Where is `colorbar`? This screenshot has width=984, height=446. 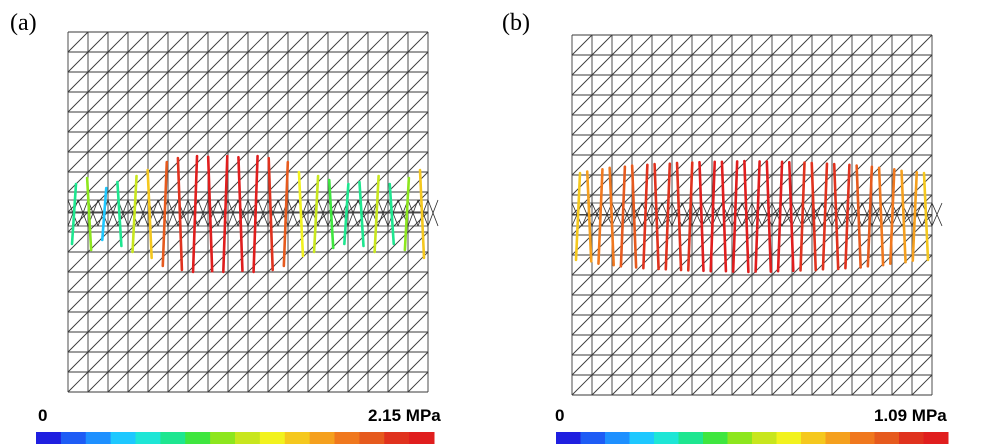
colorbar is located at coordinates (235, 438).